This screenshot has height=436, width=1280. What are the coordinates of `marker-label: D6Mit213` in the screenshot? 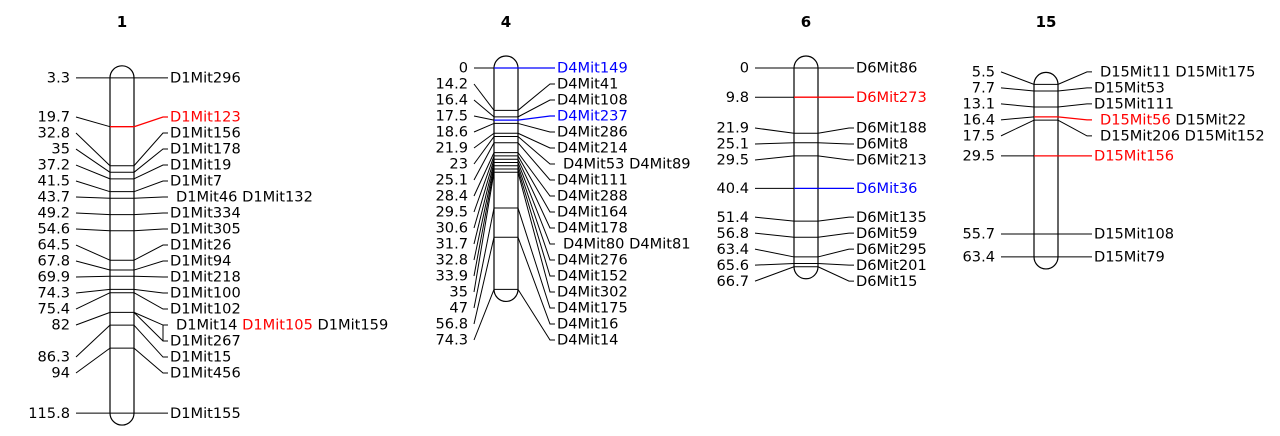 It's located at (891, 160).